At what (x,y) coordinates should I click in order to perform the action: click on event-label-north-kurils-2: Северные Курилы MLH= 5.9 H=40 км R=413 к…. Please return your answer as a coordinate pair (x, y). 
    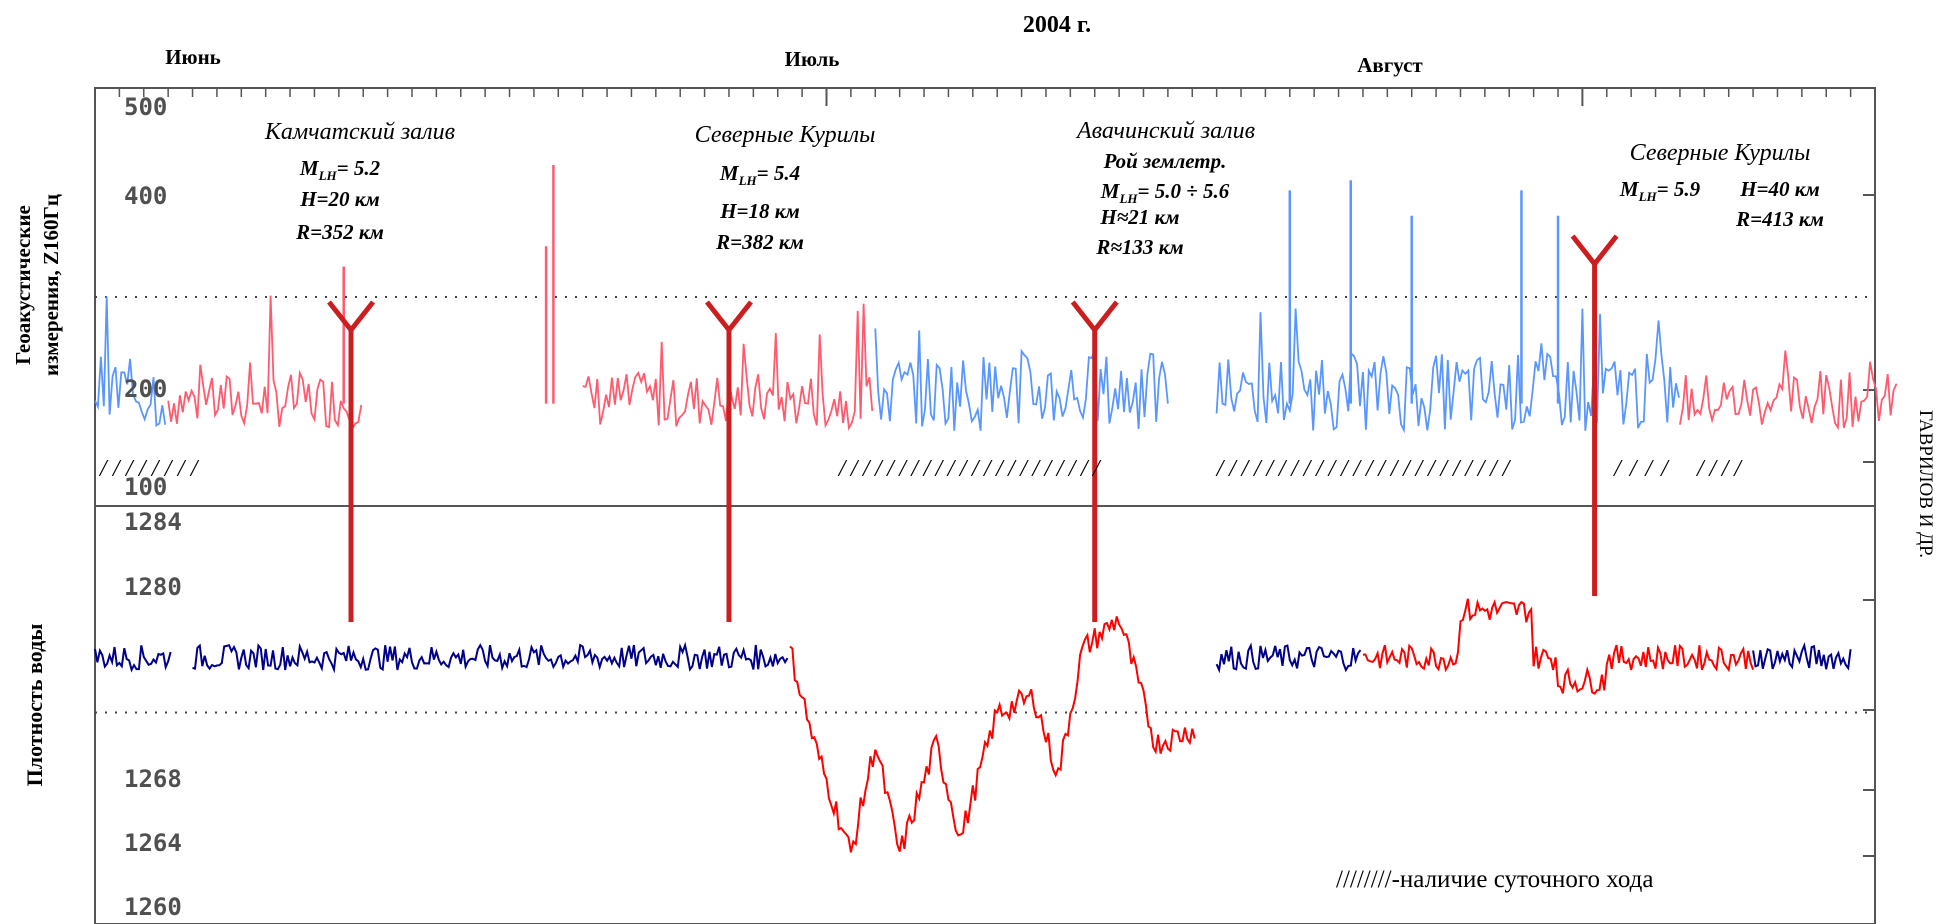
    Looking at the image, I should click on (1721, 185).